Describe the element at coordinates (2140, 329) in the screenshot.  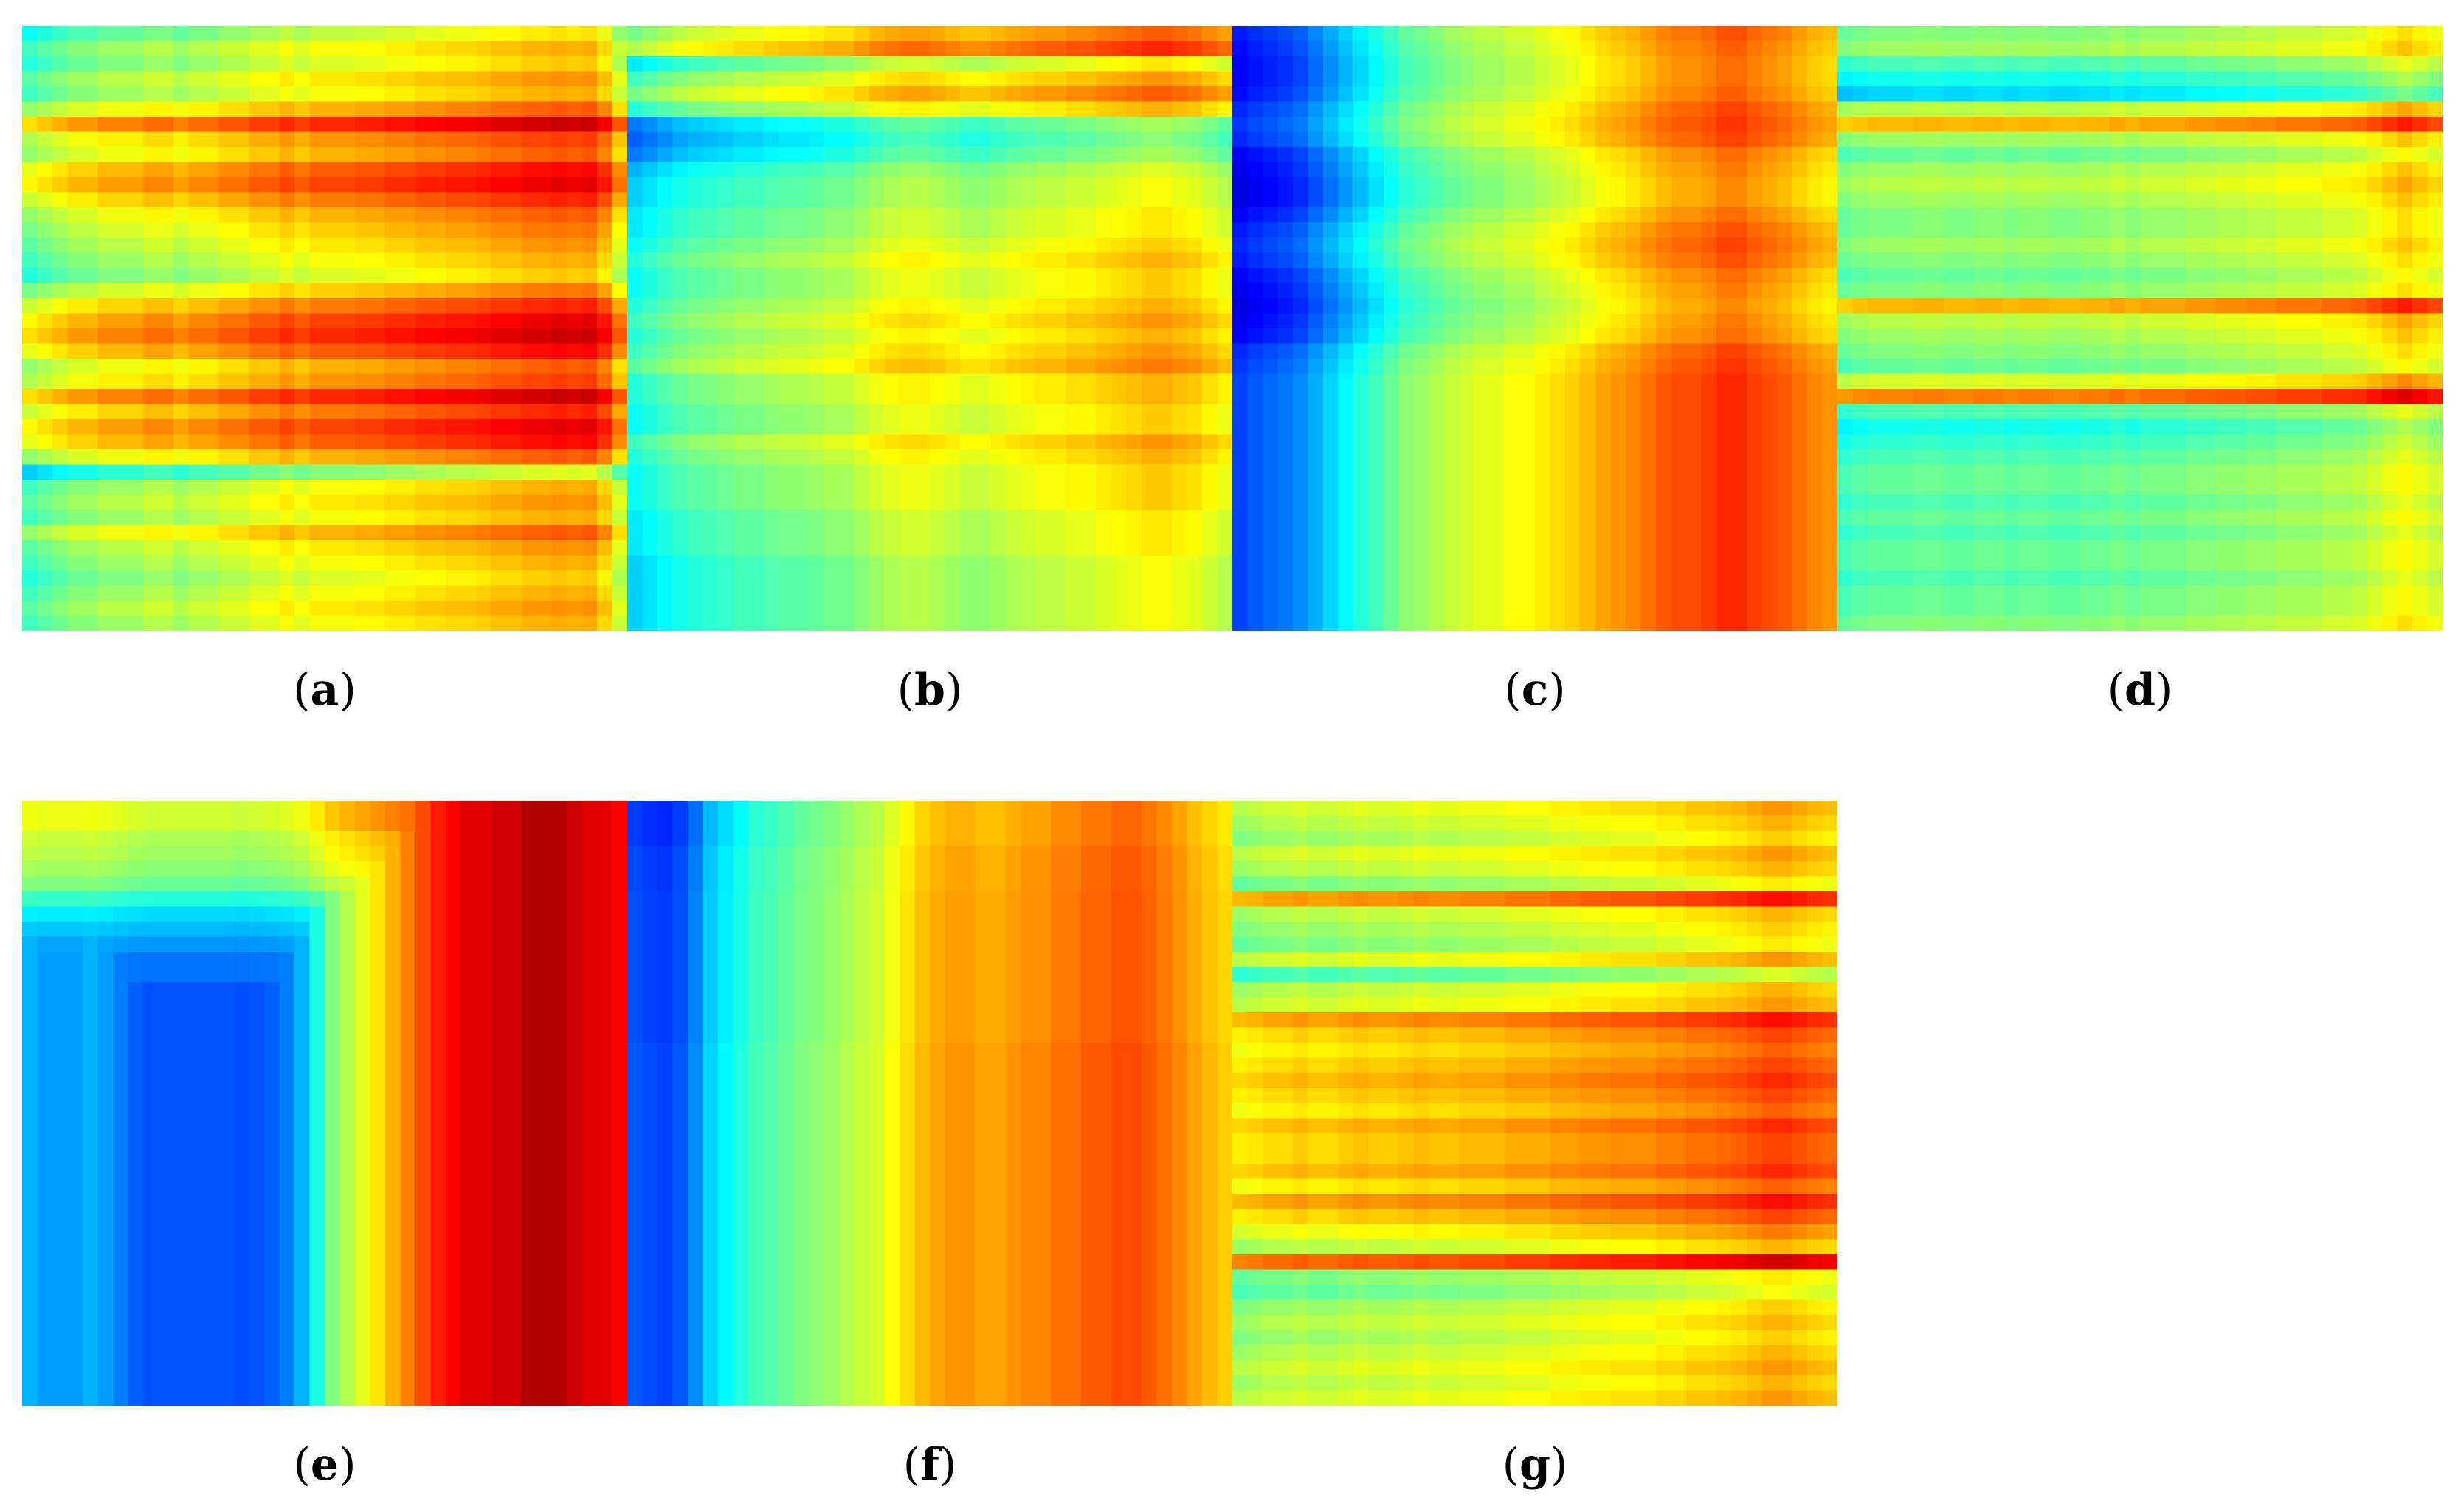
I see `heatmap-d` at that location.